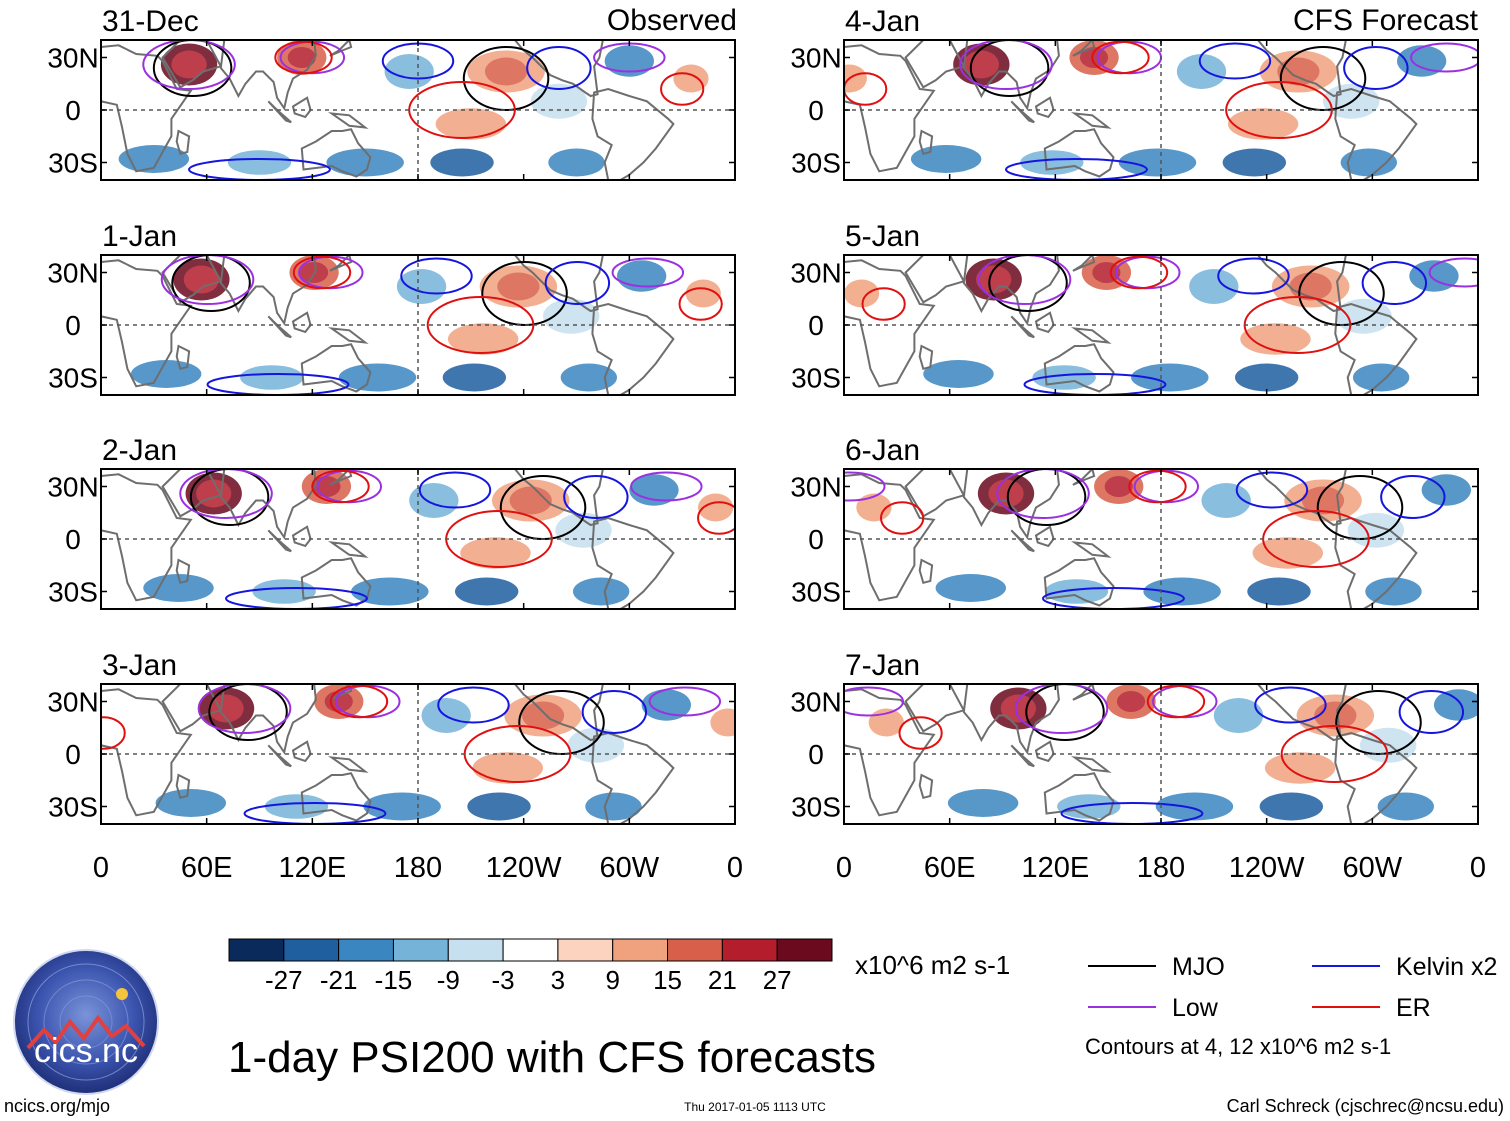  What do you see at coordinates (394, 980) in the screenshot?
I see `colorbar-tick-label: -15` at bounding box center [394, 980].